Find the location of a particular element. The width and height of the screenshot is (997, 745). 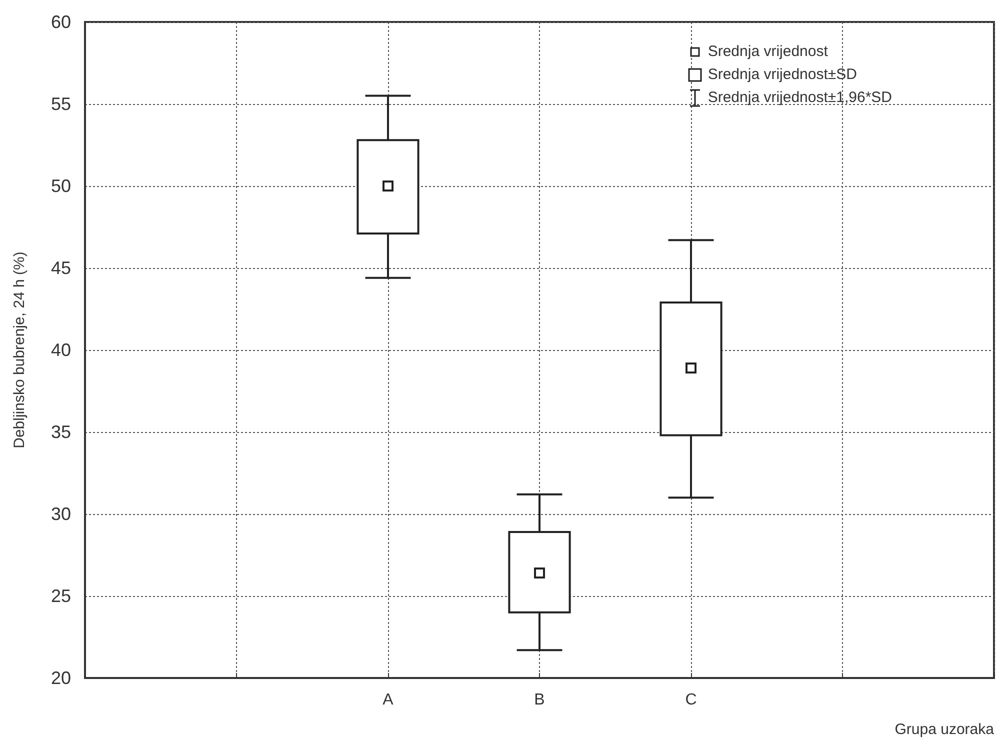

x-tick-label: B is located at coordinates (539, 700).